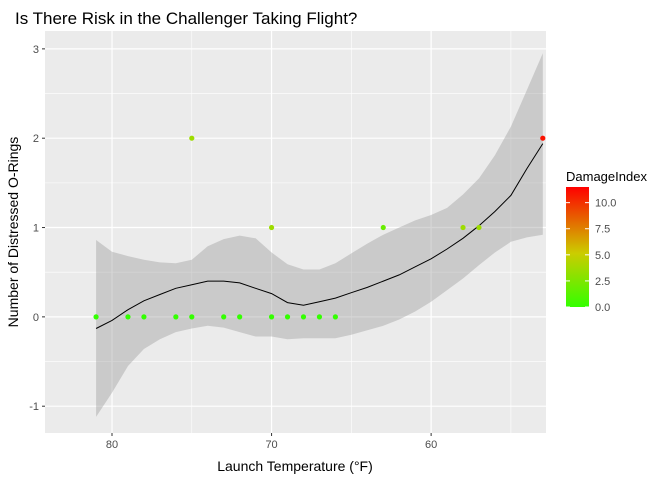 The width and height of the screenshot is (672, 480). Describe the element at coordinates (34, 407) in the screenshot. I see `y-tick-label: -1` at that location.